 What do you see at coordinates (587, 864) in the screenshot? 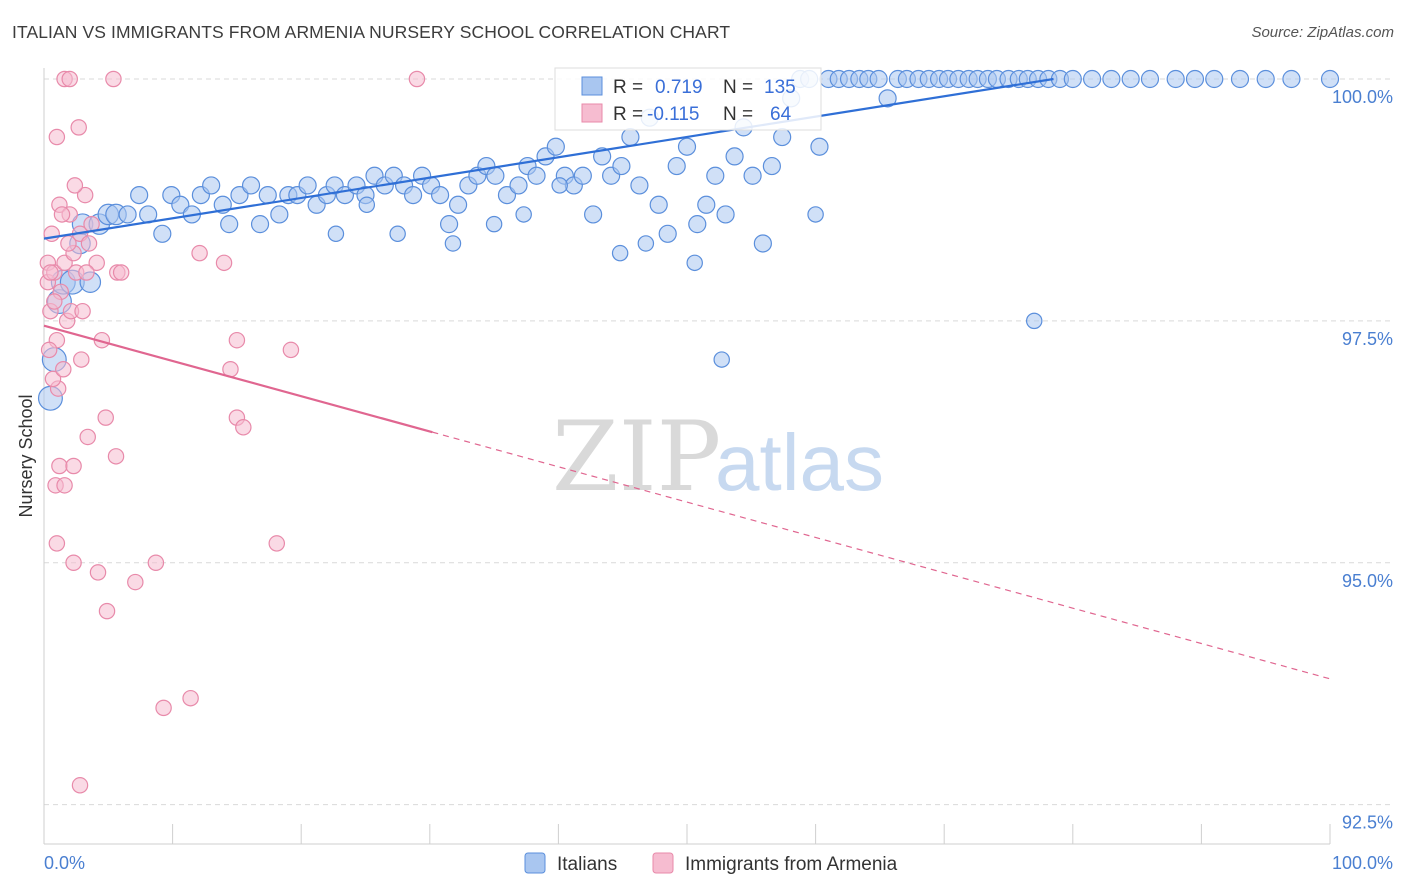
I see `legend-label-italians: Italians` at bounding box center [587, 864].